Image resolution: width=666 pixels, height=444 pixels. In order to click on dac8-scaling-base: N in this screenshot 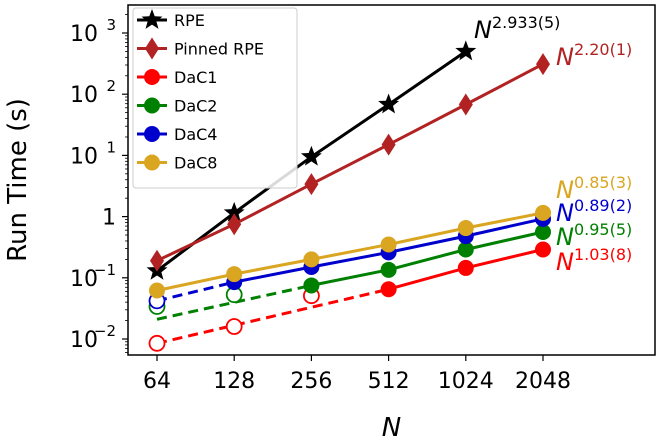, I will do `click(565, 190)`.